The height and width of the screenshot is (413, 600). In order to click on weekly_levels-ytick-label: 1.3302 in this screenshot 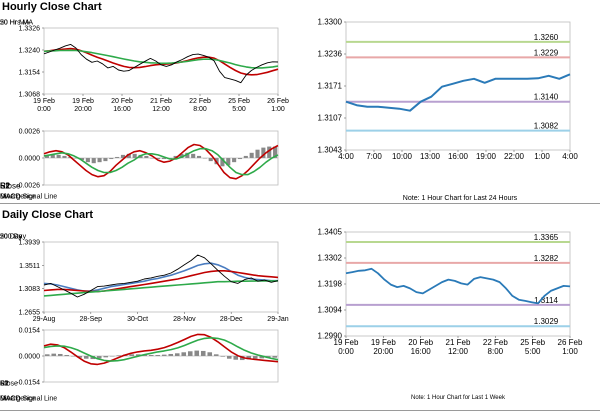, I will do `click(330, 258)`.